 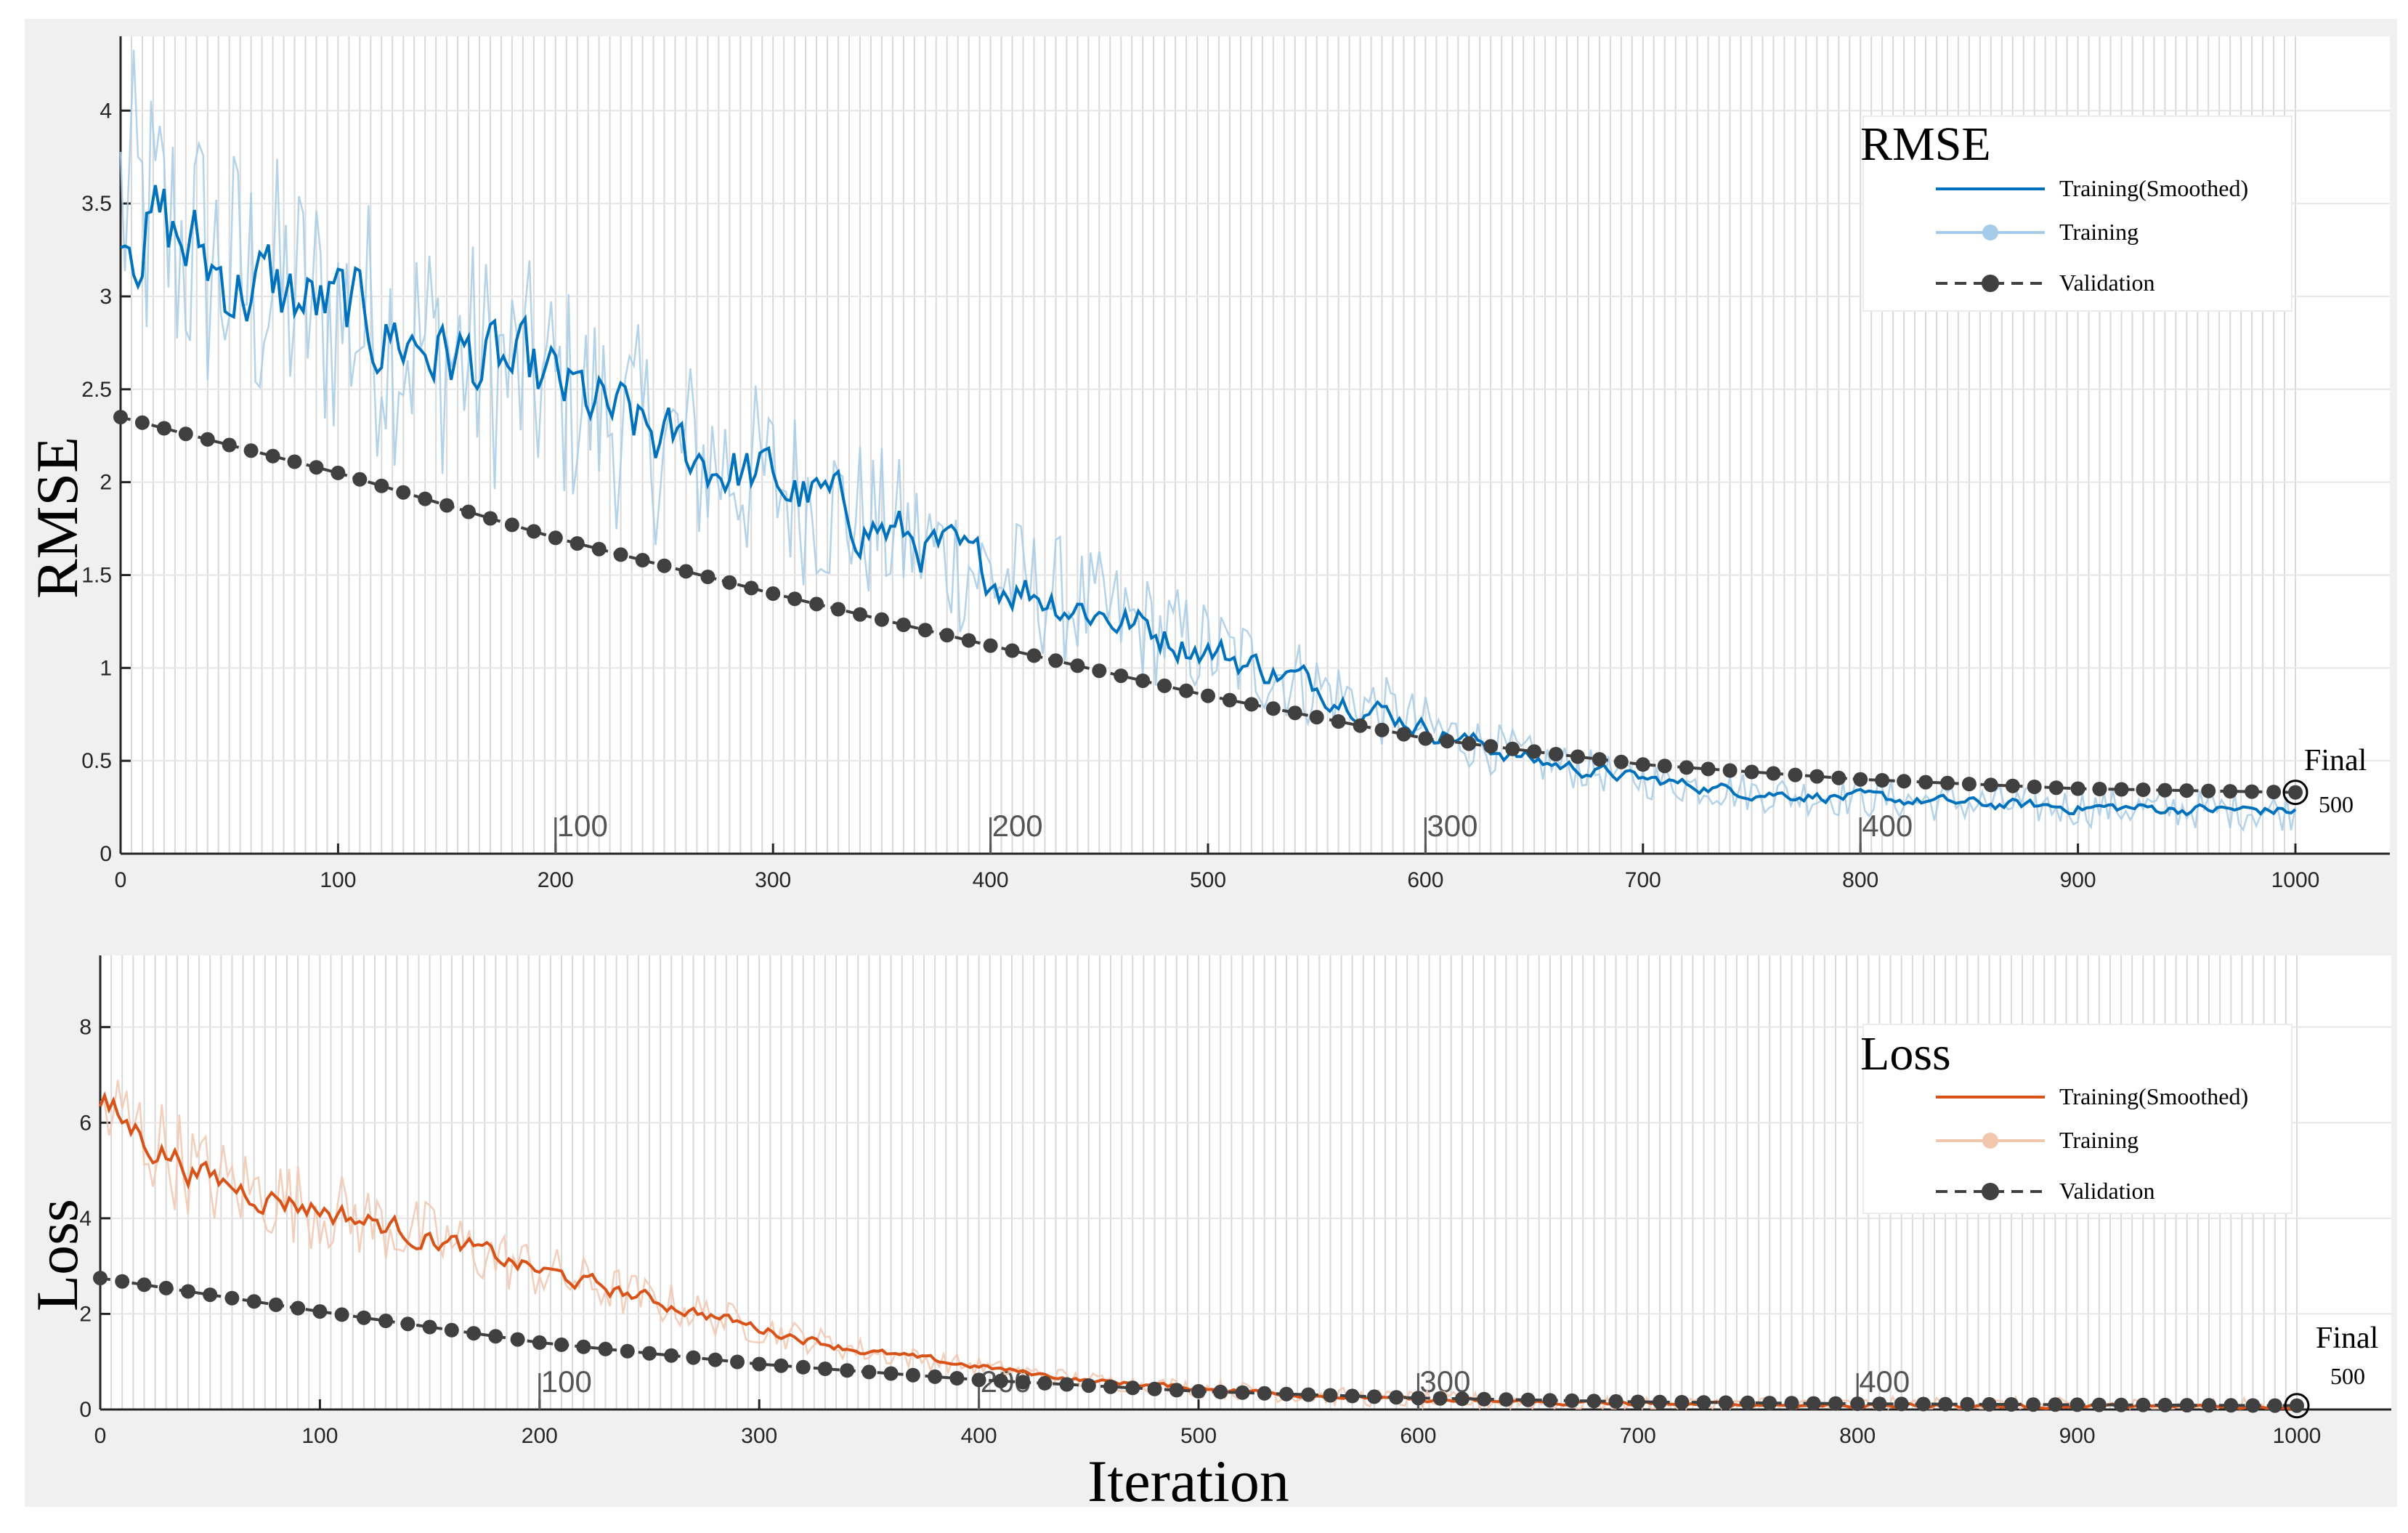 I want to click on x-tick-label: 1000, so click(x=2297, y=1436).